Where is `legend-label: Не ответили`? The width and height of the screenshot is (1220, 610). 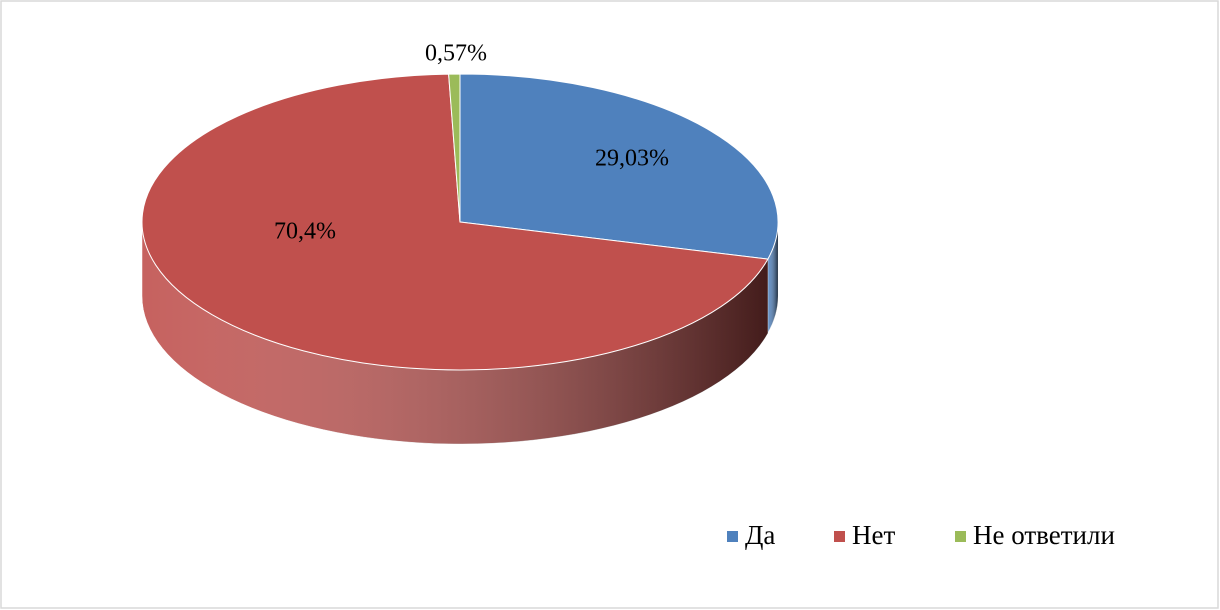 legend-label: Не ответили is located at coordinates (1044, 535).